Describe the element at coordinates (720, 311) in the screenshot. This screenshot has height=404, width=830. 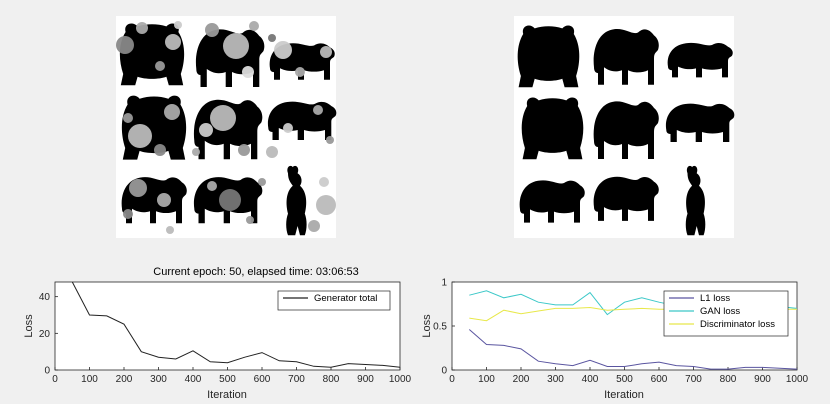
I see `legend-entry: GAN loss` at that location.